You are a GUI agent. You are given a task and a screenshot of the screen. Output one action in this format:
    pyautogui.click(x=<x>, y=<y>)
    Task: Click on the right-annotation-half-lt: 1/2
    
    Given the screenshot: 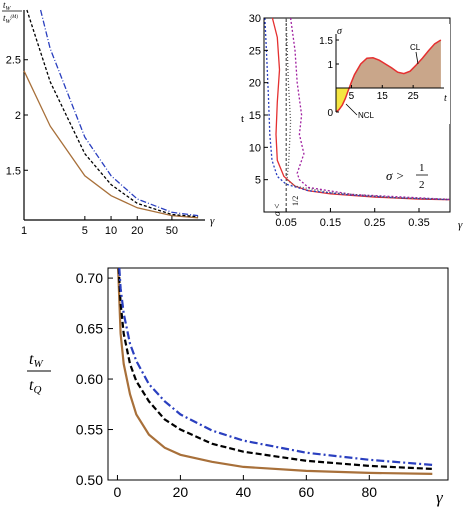 What is the action you would take?
    pyautogui.click(x=295, y=201)
    